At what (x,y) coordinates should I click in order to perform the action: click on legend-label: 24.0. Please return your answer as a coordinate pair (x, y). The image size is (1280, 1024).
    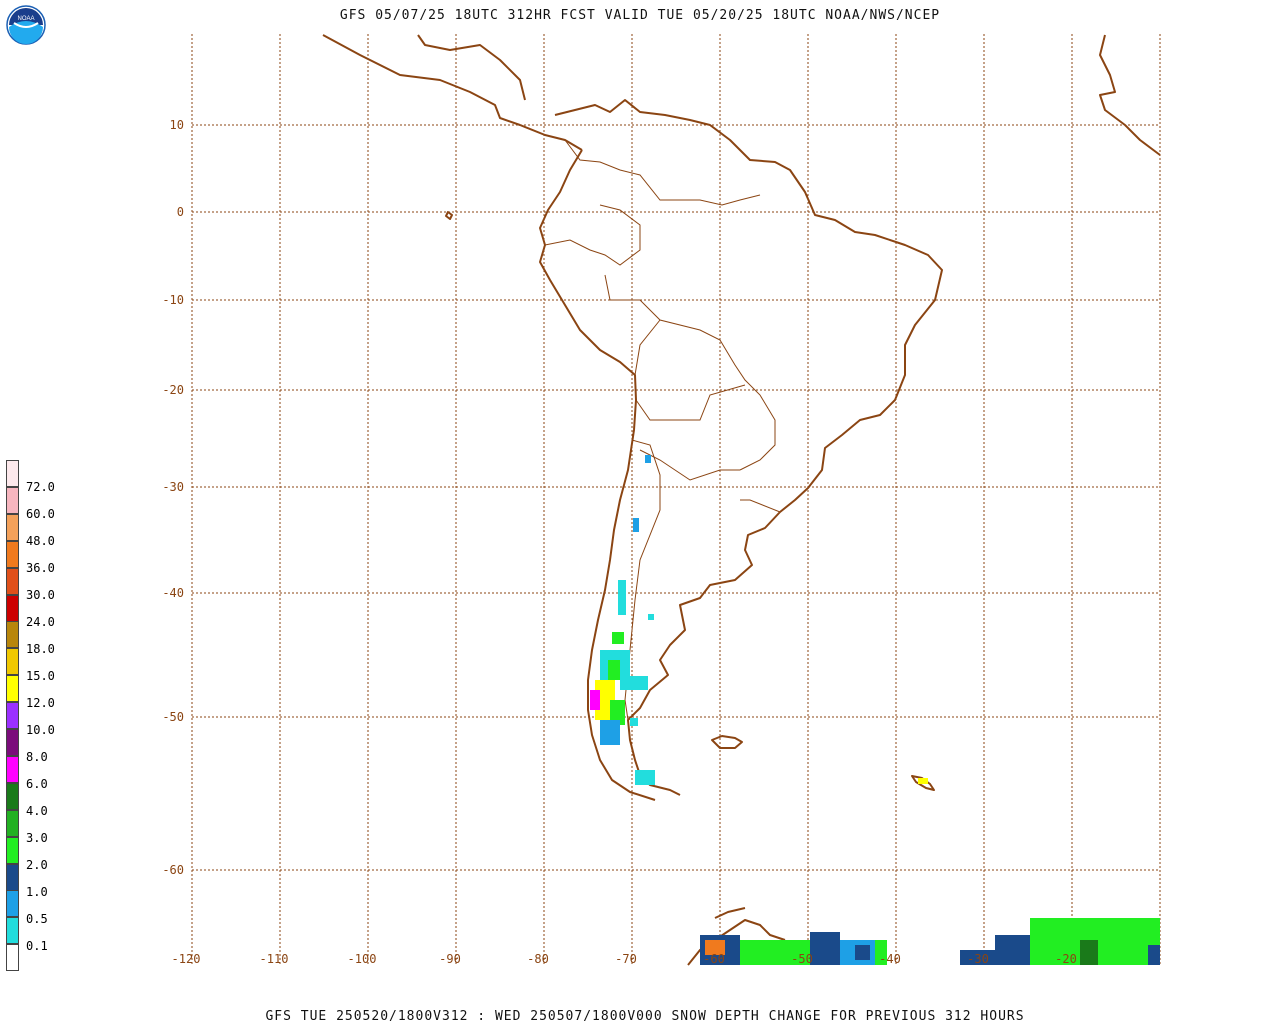
    Looking at the image, I should click on (40, 622).